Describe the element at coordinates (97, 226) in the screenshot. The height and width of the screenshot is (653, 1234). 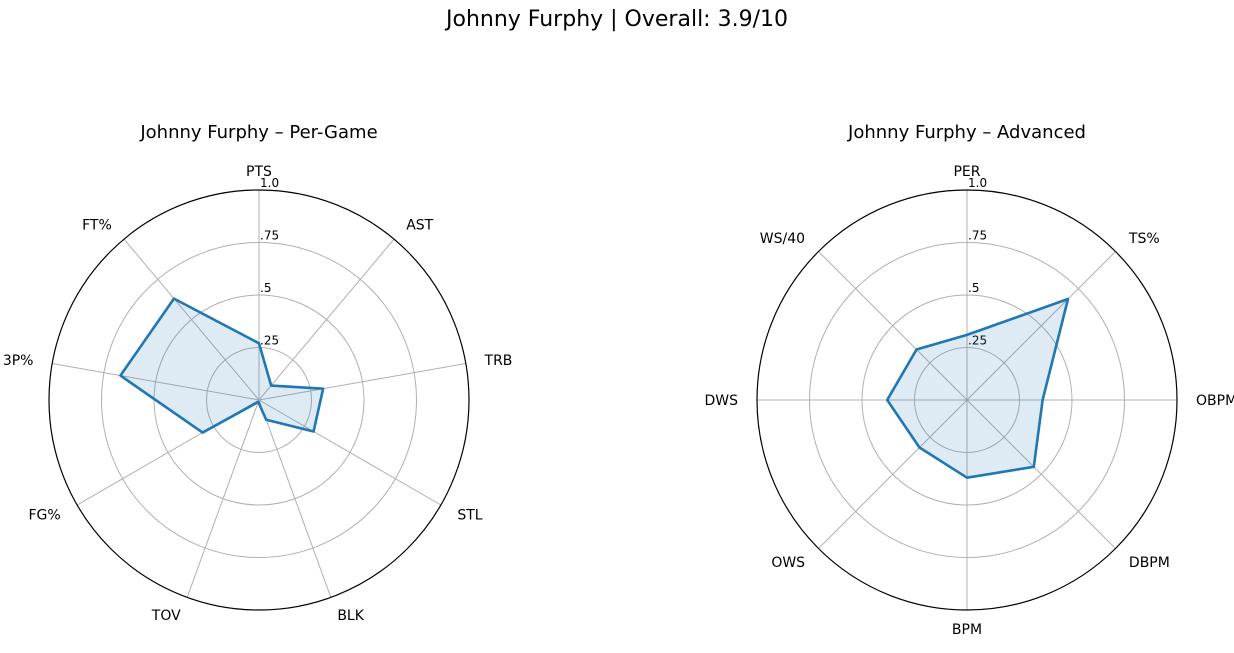
I see `axis-label-ft-: FT%` at that location.